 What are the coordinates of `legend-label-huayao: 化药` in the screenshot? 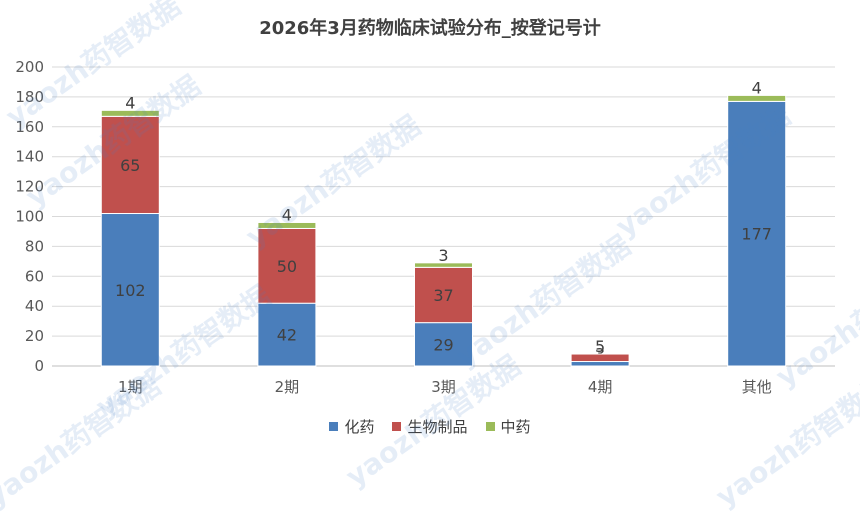 It's located at (359, 427).